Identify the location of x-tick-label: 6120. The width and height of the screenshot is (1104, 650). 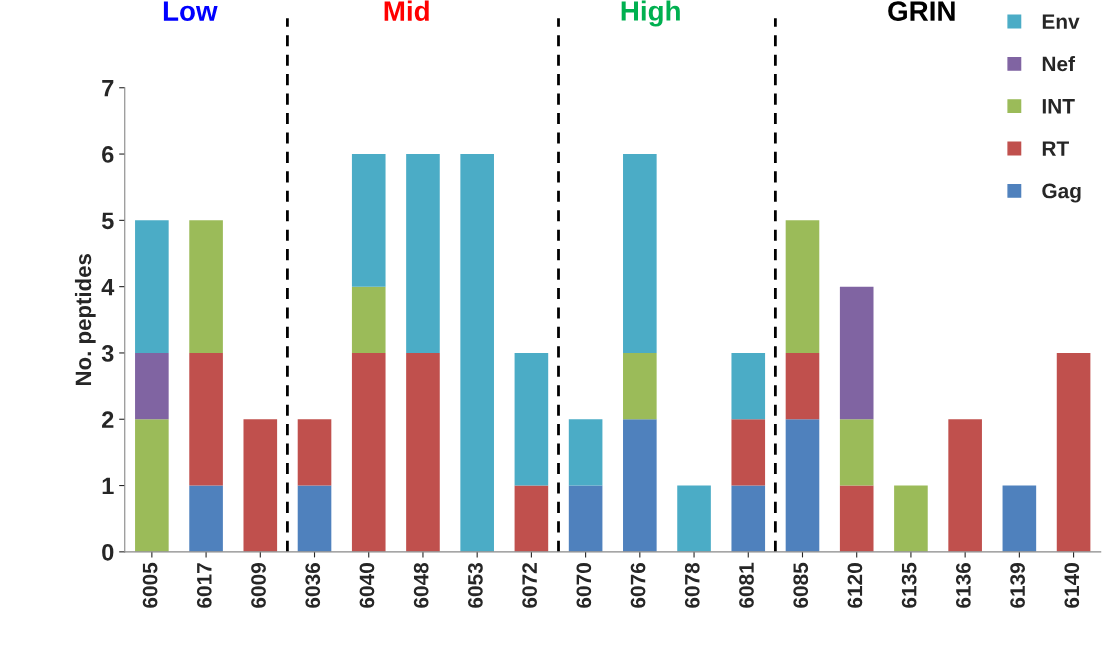
(855, 585).